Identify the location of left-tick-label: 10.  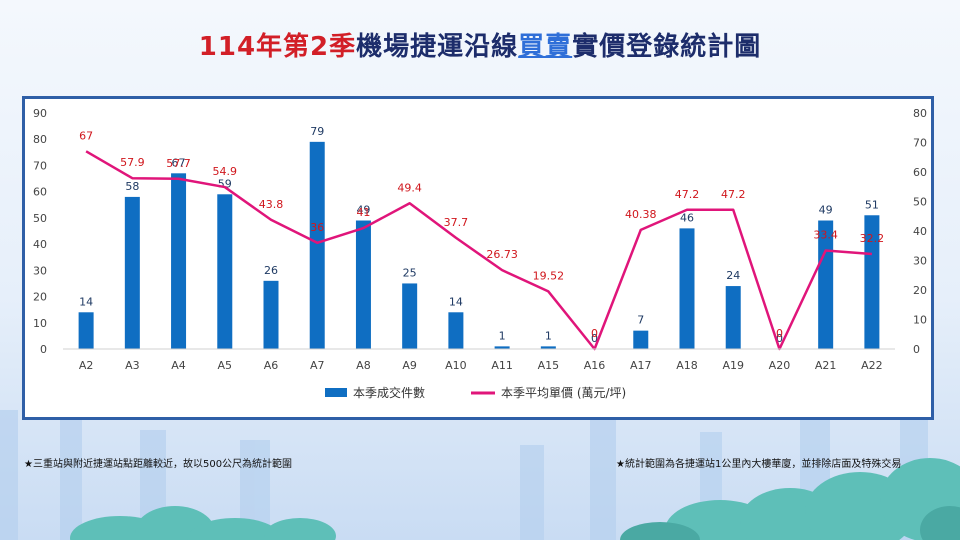
(40, 323).